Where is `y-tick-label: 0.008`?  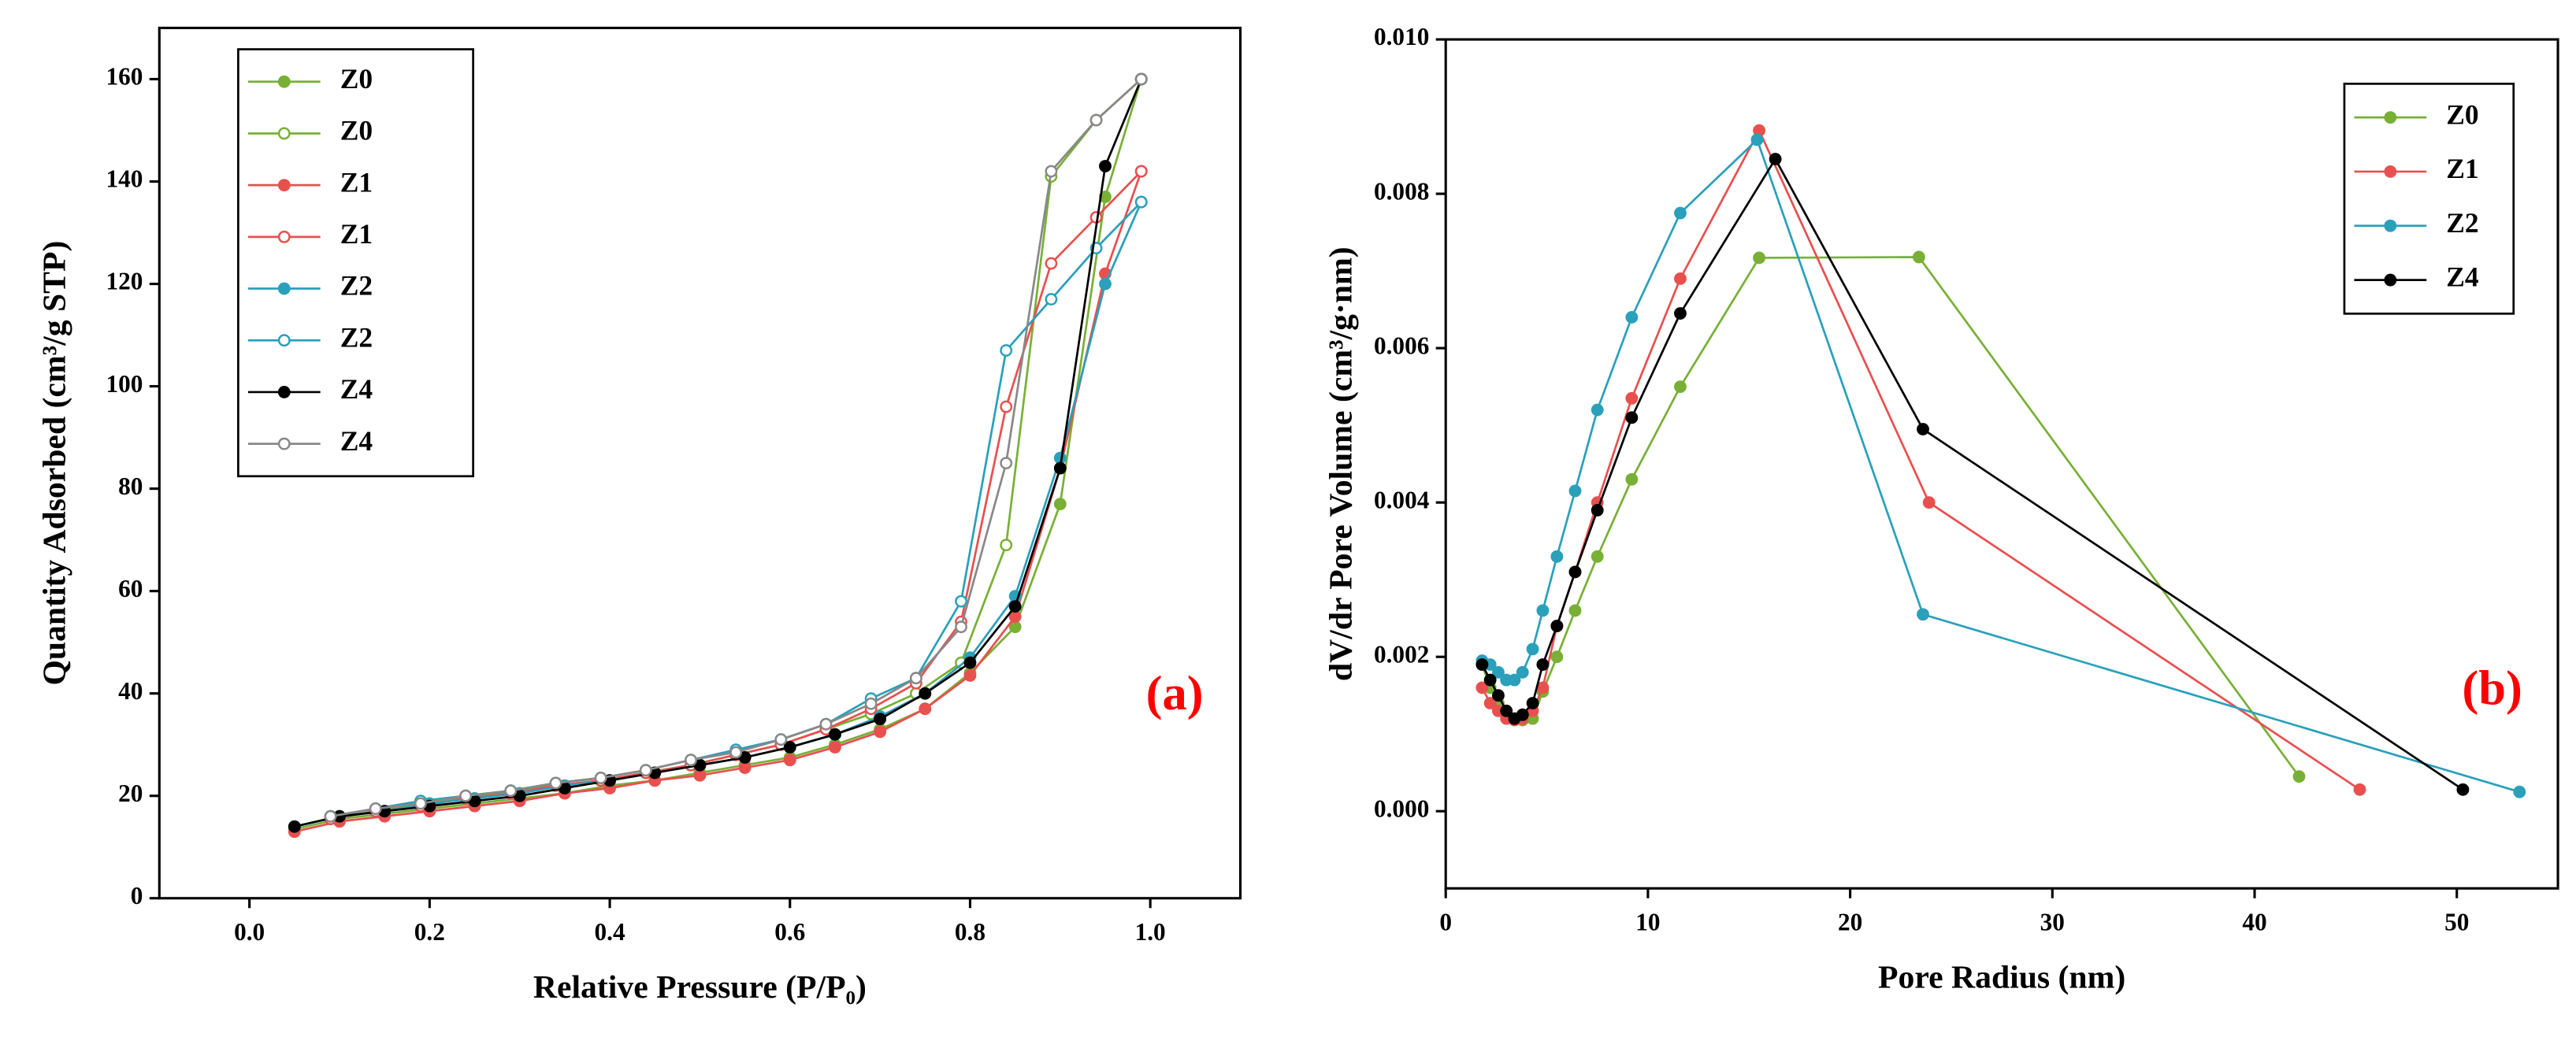
y-tick-label: 0.008 is located at coordinates (1401, 191).